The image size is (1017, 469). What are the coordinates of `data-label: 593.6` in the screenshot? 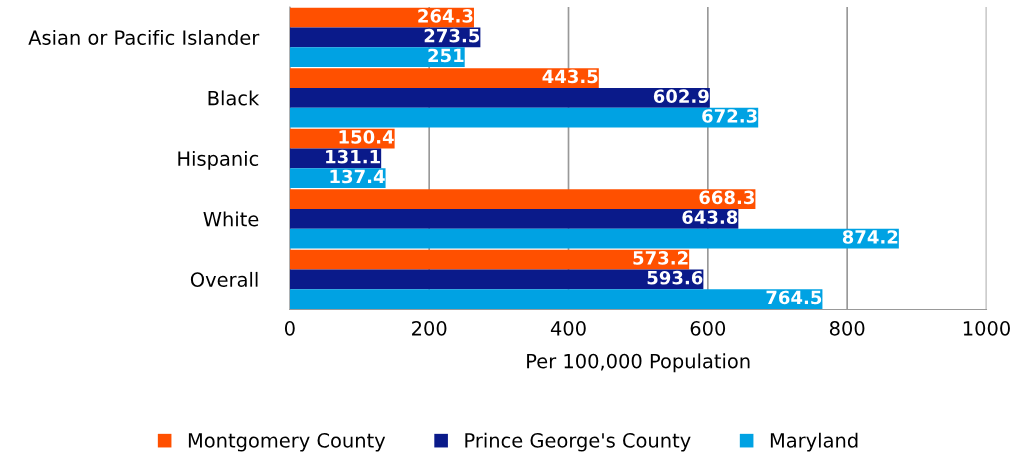 It's located at (675, 277).